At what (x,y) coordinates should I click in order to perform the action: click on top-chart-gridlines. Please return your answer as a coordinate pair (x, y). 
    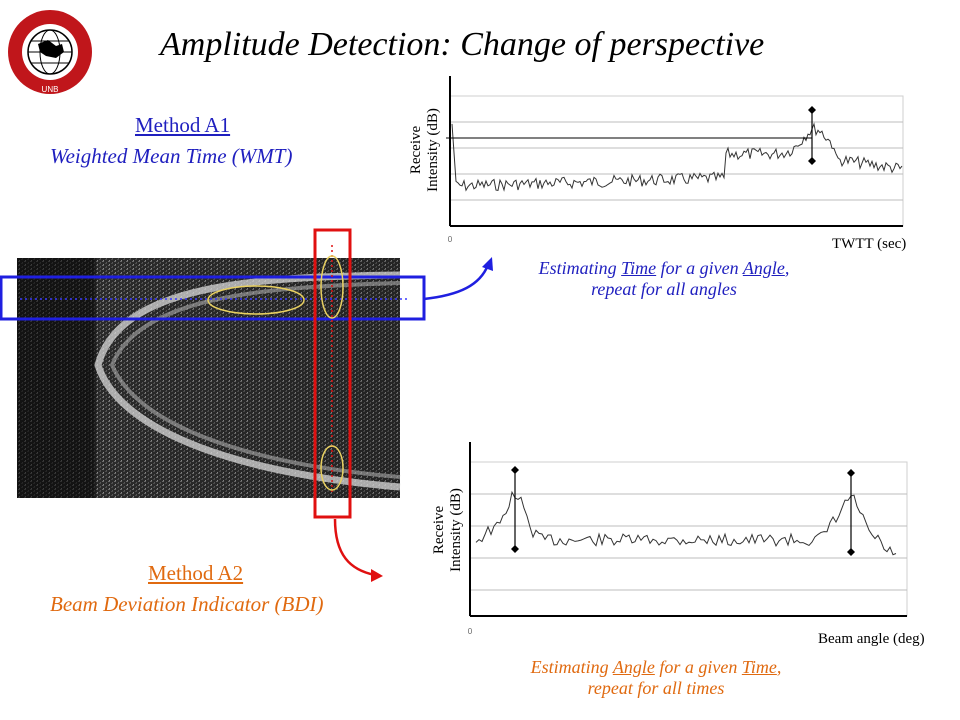
    Looking at the image, I should click on (676, 161).